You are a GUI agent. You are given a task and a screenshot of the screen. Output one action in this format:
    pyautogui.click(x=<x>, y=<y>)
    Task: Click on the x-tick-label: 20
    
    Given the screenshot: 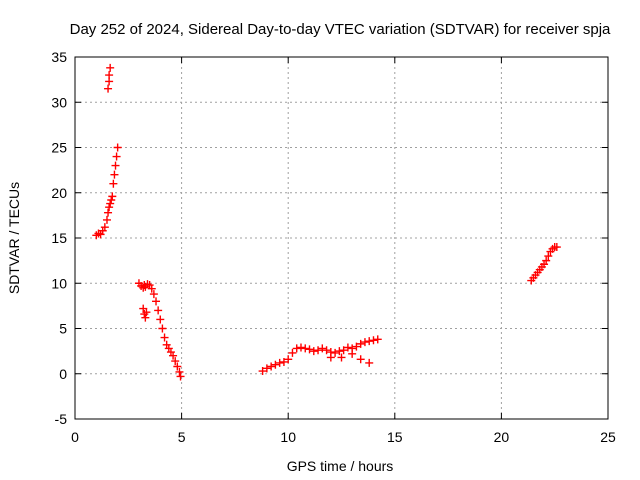 What is the action you would take?
    pyautogui.click(x=502, y=437)
    